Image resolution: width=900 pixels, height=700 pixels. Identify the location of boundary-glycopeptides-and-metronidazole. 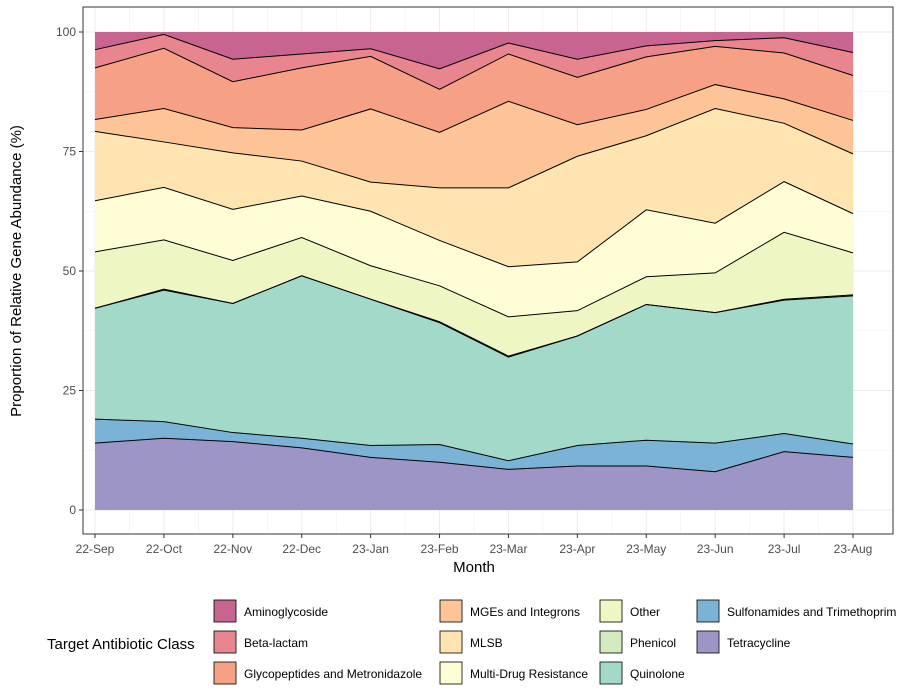
(474, 67).